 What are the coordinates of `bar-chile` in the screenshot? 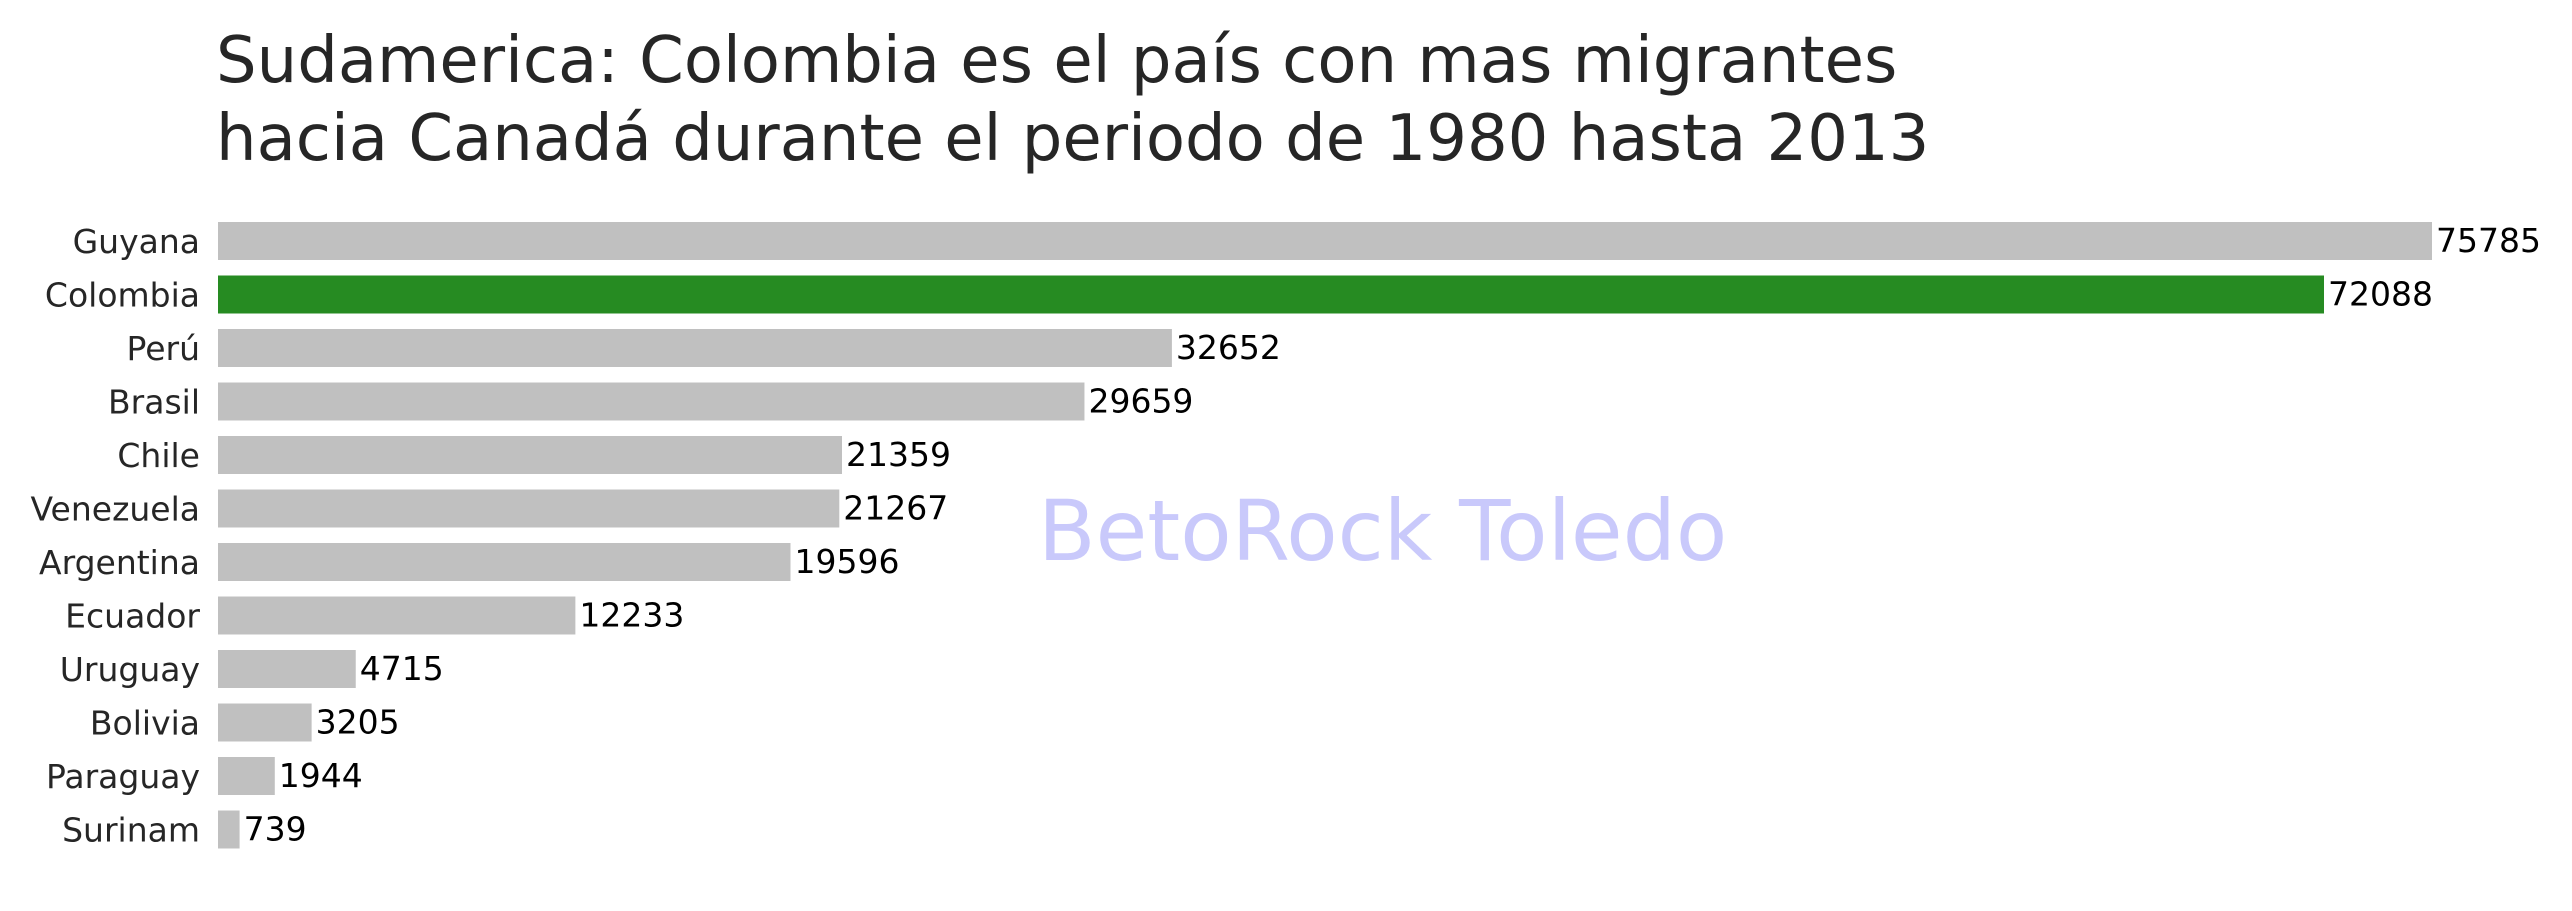 It's located at (530, 455).